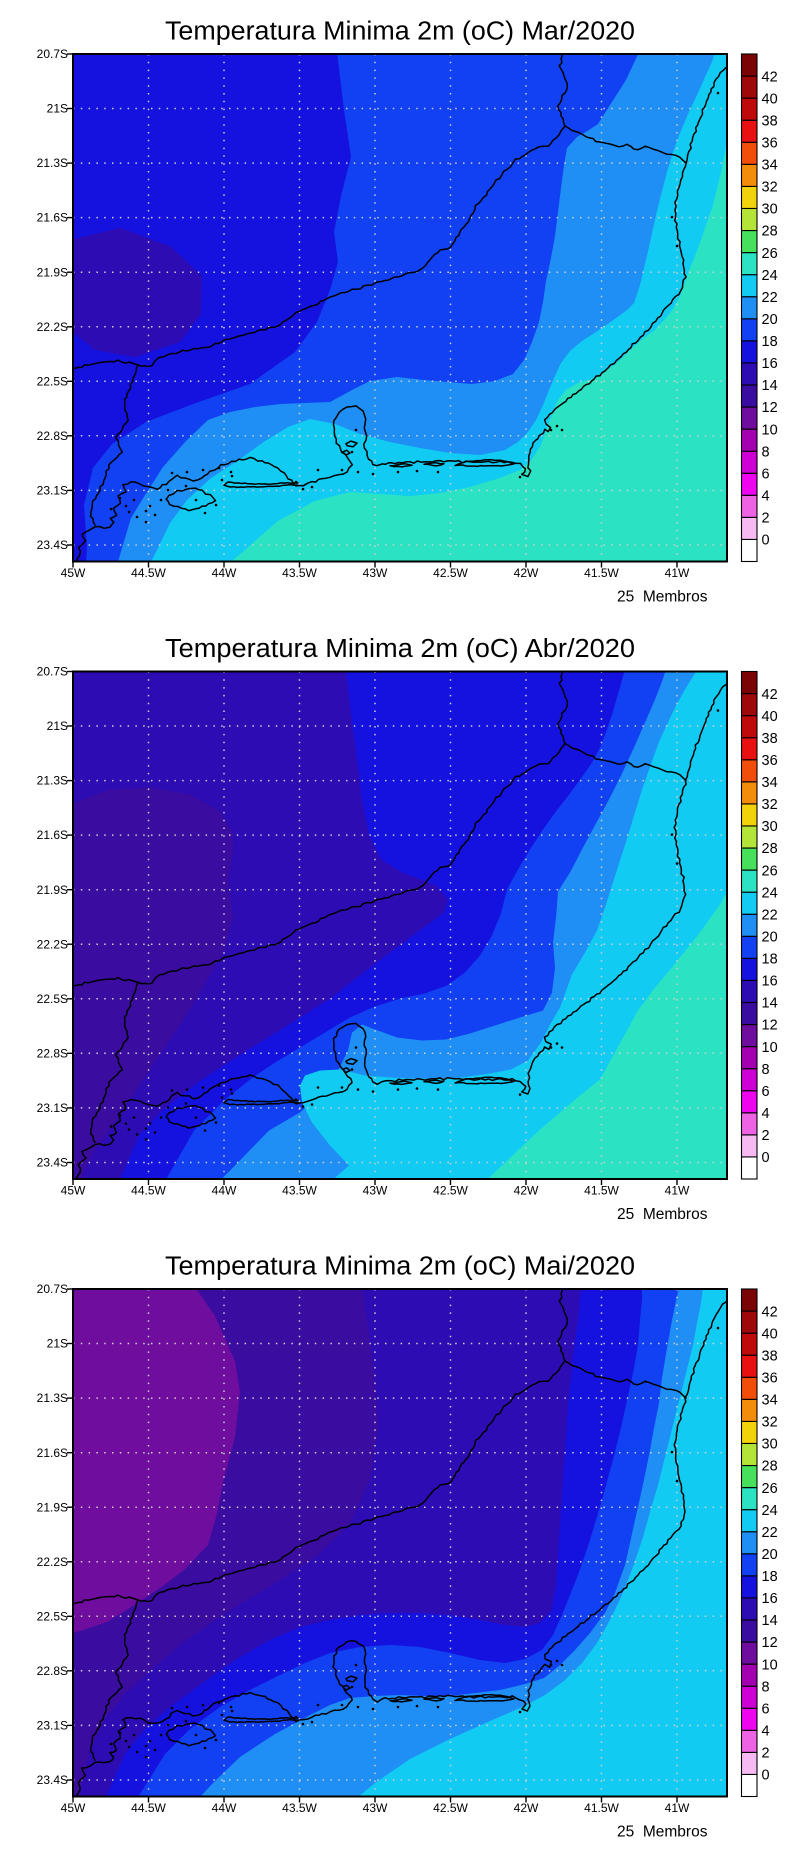 This screenshot has height=1854, width=800. I want to click on svg-text: 14, so click(770, 1621).